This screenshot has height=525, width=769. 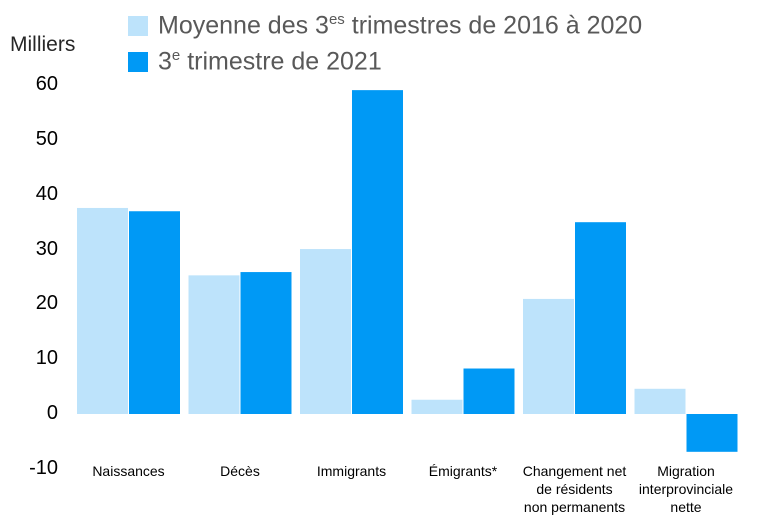 What do you see at coordinates (686, 489) in the screenshot?
I see `x-tick-label: Migration interprovinciale nette` at bounding box center [686, 489].